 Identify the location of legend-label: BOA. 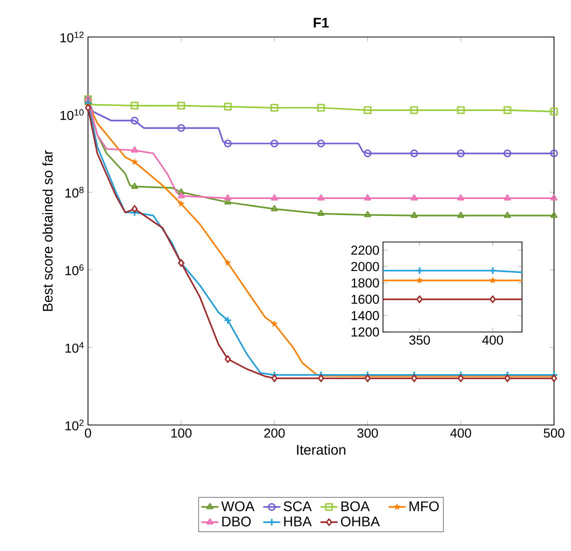
(355, 506).